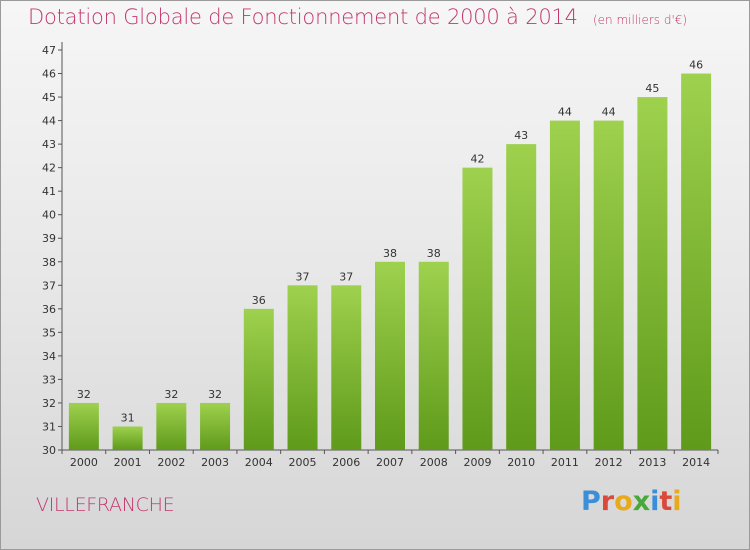 This screenshot has height=550, width=750. I want to click on bar-2013, so click(652, 273).